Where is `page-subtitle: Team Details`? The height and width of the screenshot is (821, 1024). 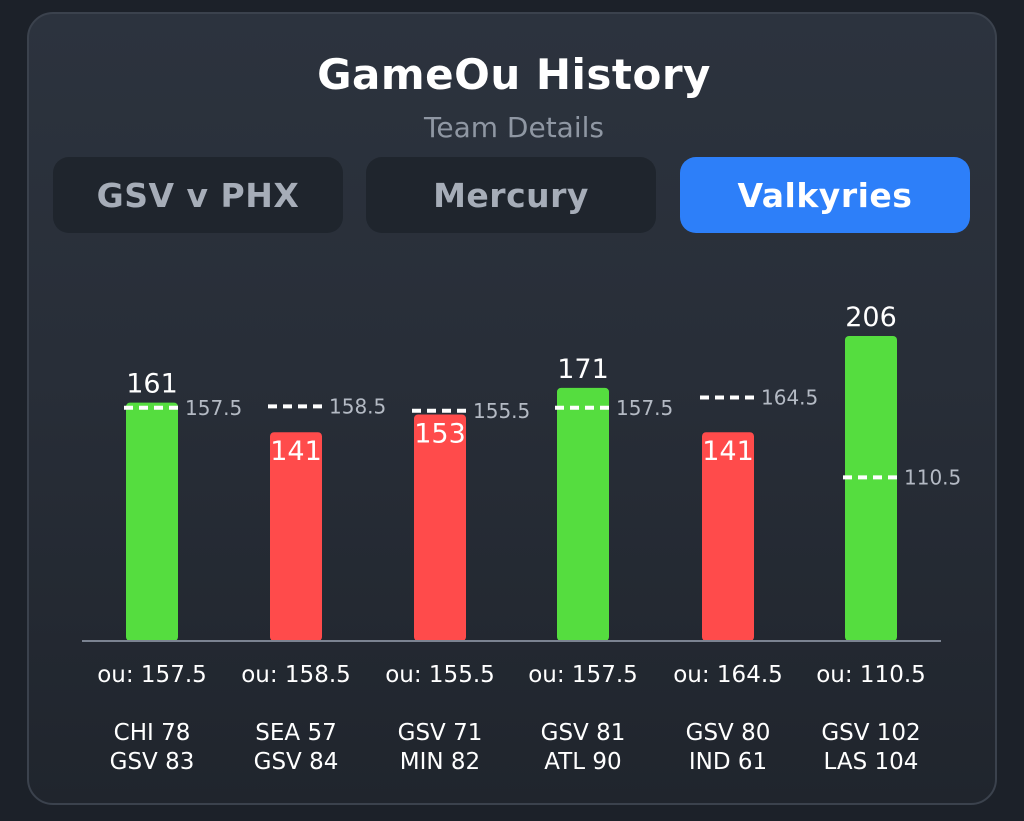 page-subtitle: Team Details is located at coordinates (514, 127).